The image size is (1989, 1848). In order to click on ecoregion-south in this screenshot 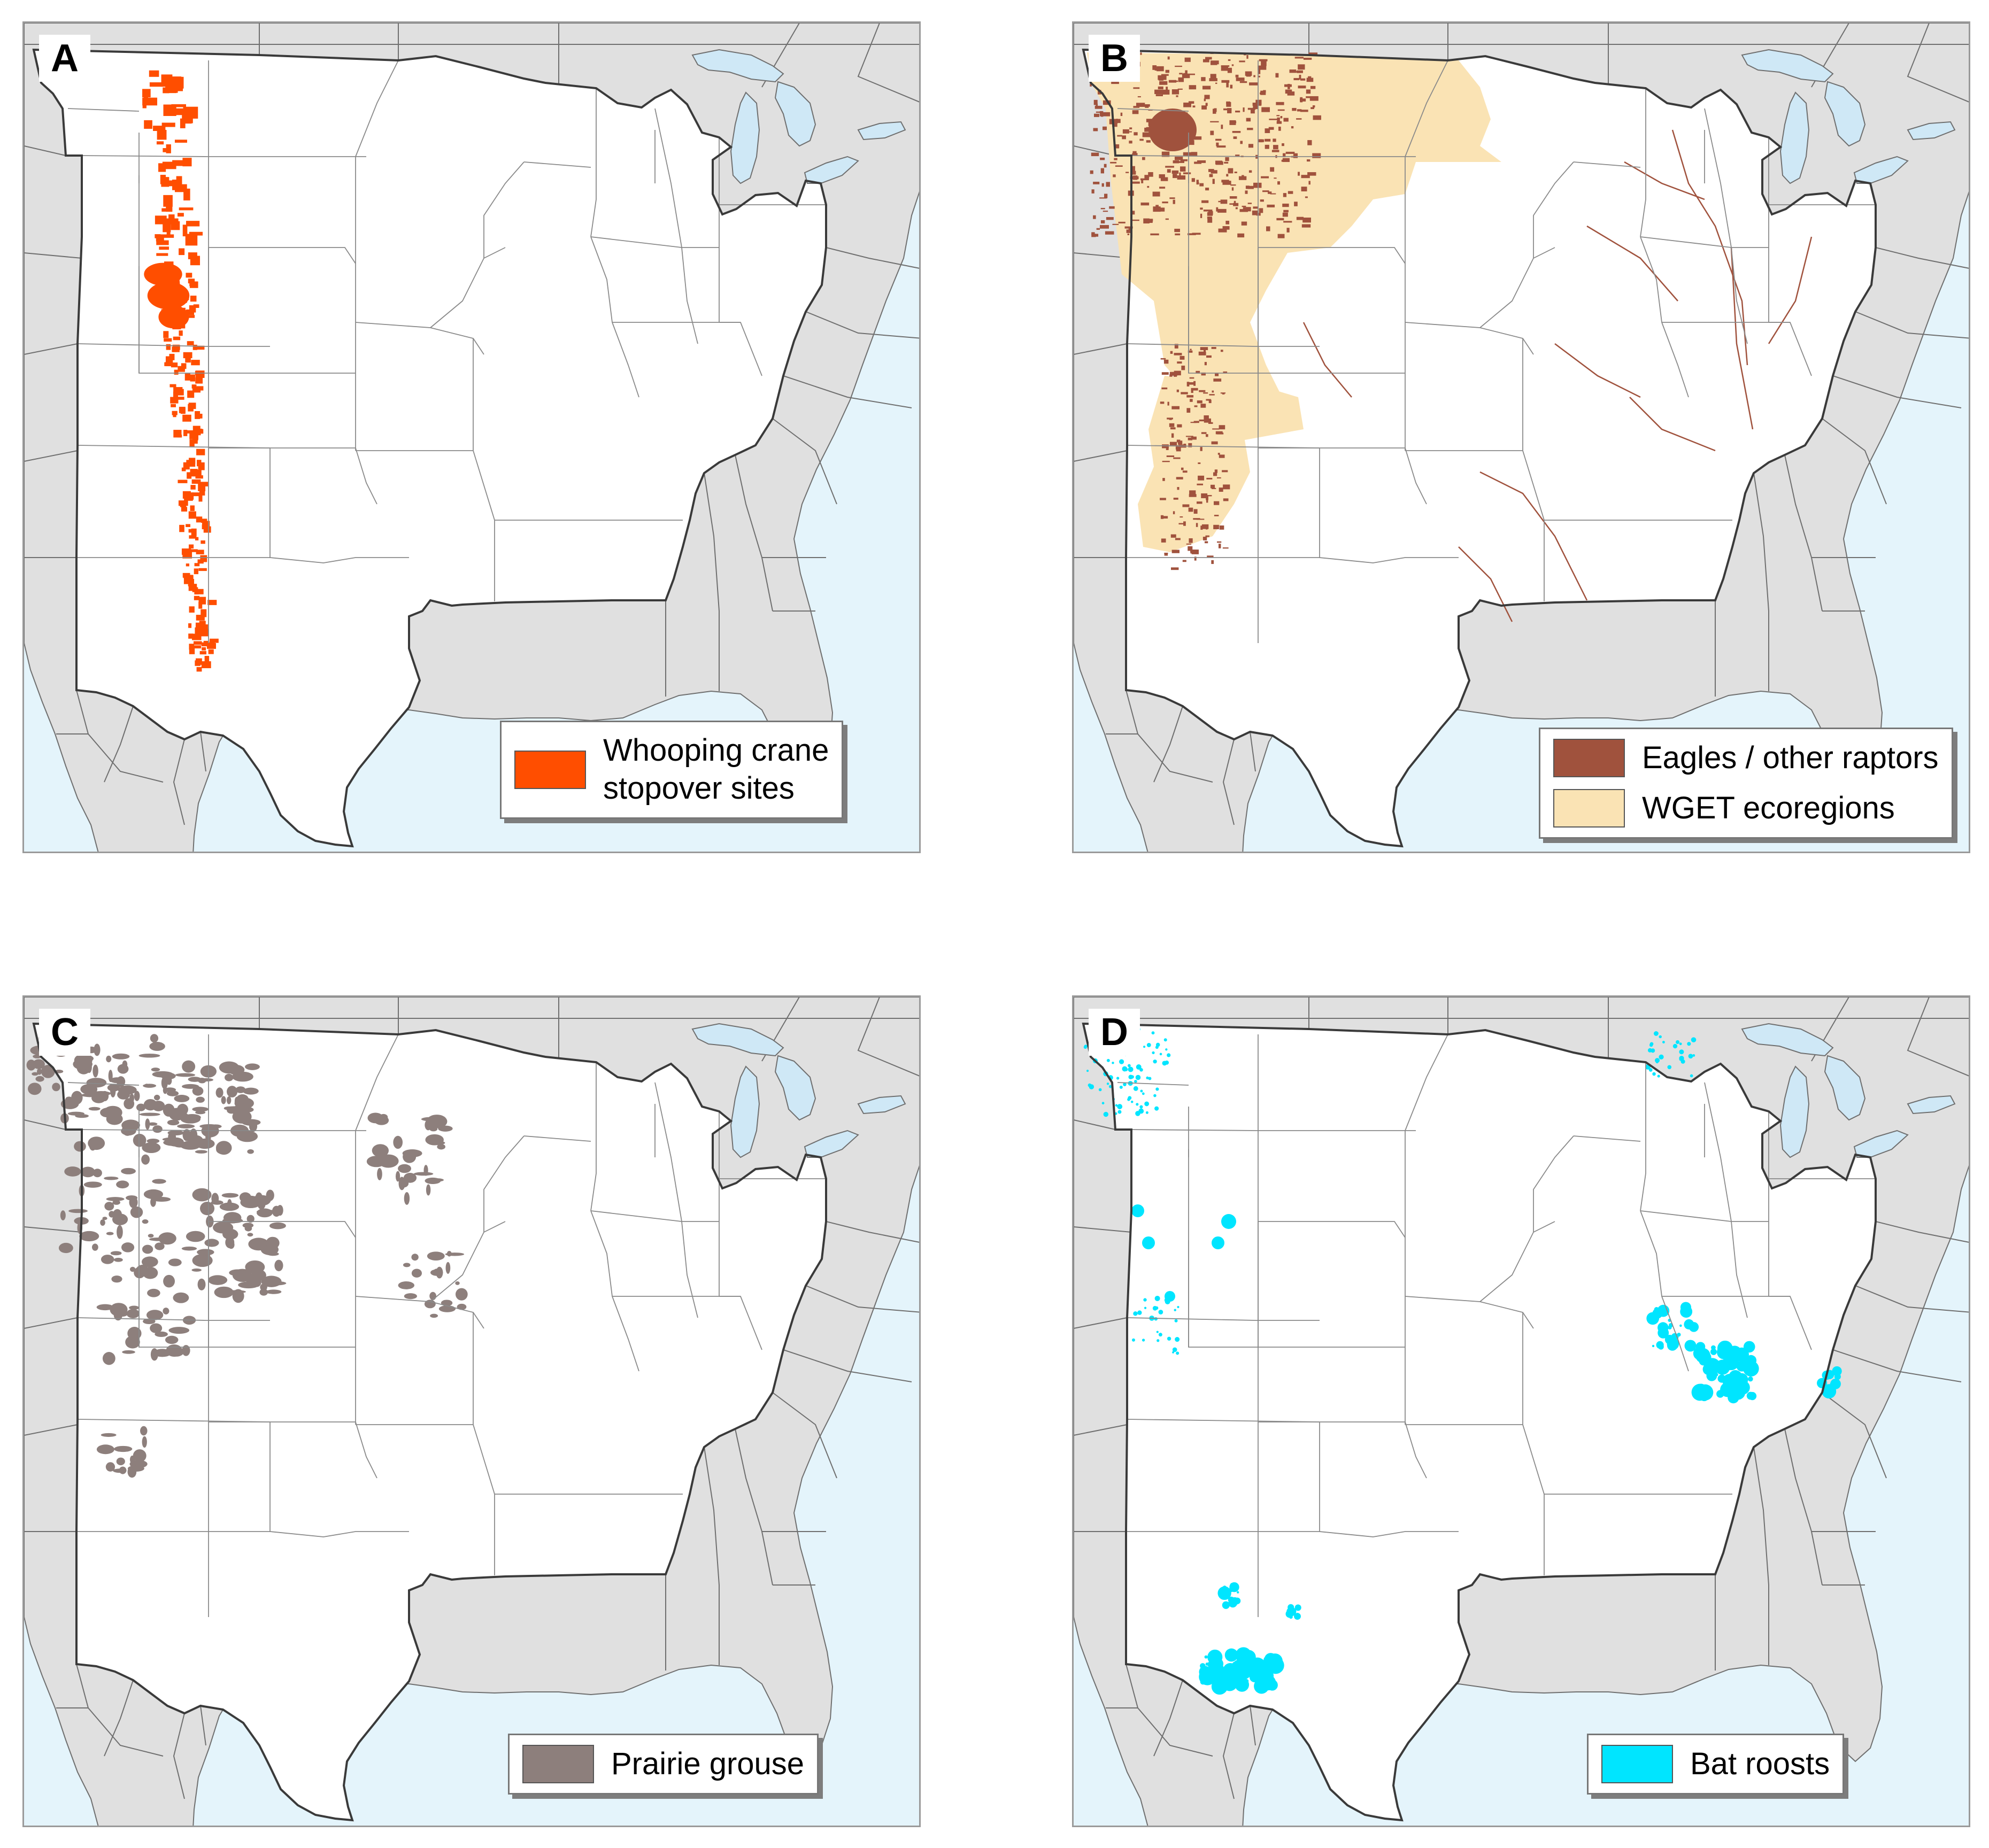, I will do `click(1221, 464)`.